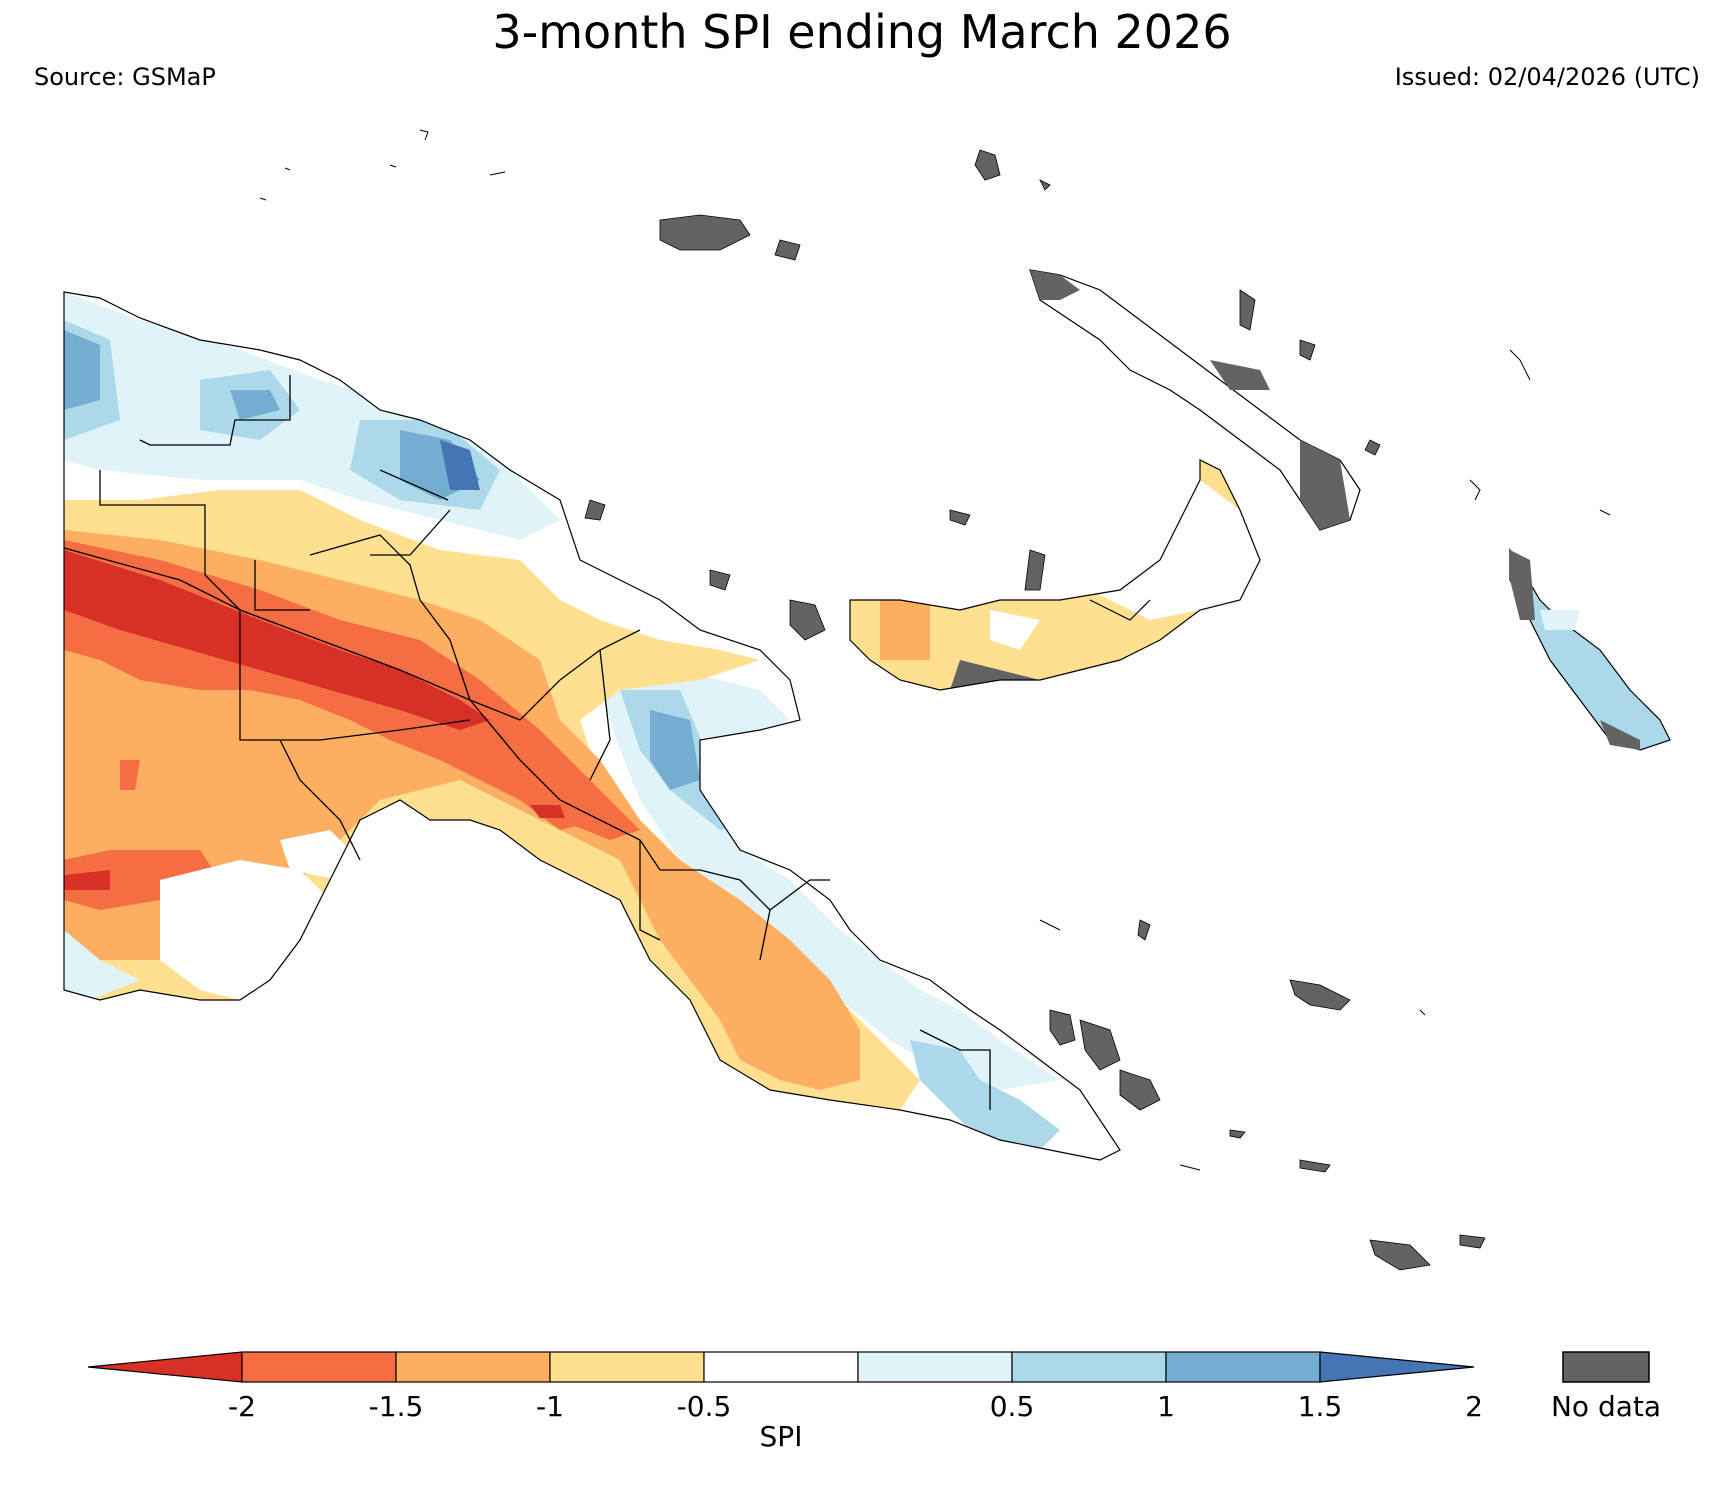 The image size is (1724, 1494). Describe the element at coordinates (550, 1406) in the screenshot. I see `colorbar-tick-label: -1` at that location.